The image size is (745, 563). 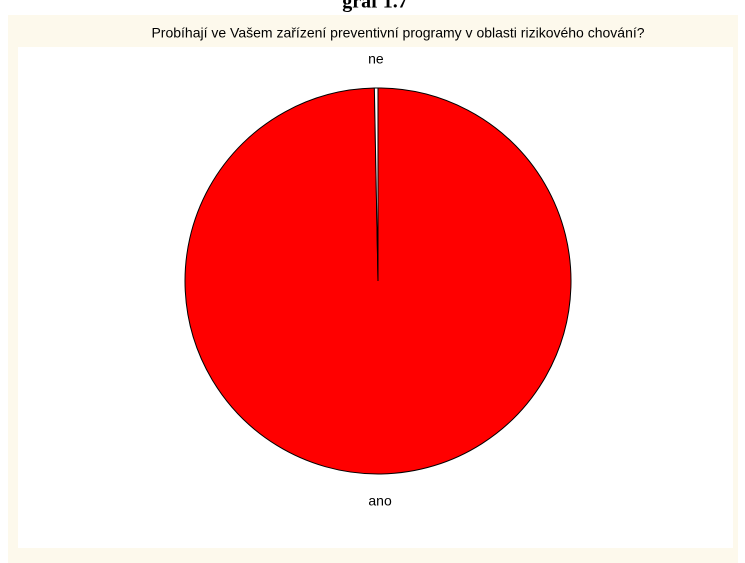 What do you see at coordinates (375, 6) in the screenshot?
I see `header: graf 1.7` at bounding box center [375, 6].